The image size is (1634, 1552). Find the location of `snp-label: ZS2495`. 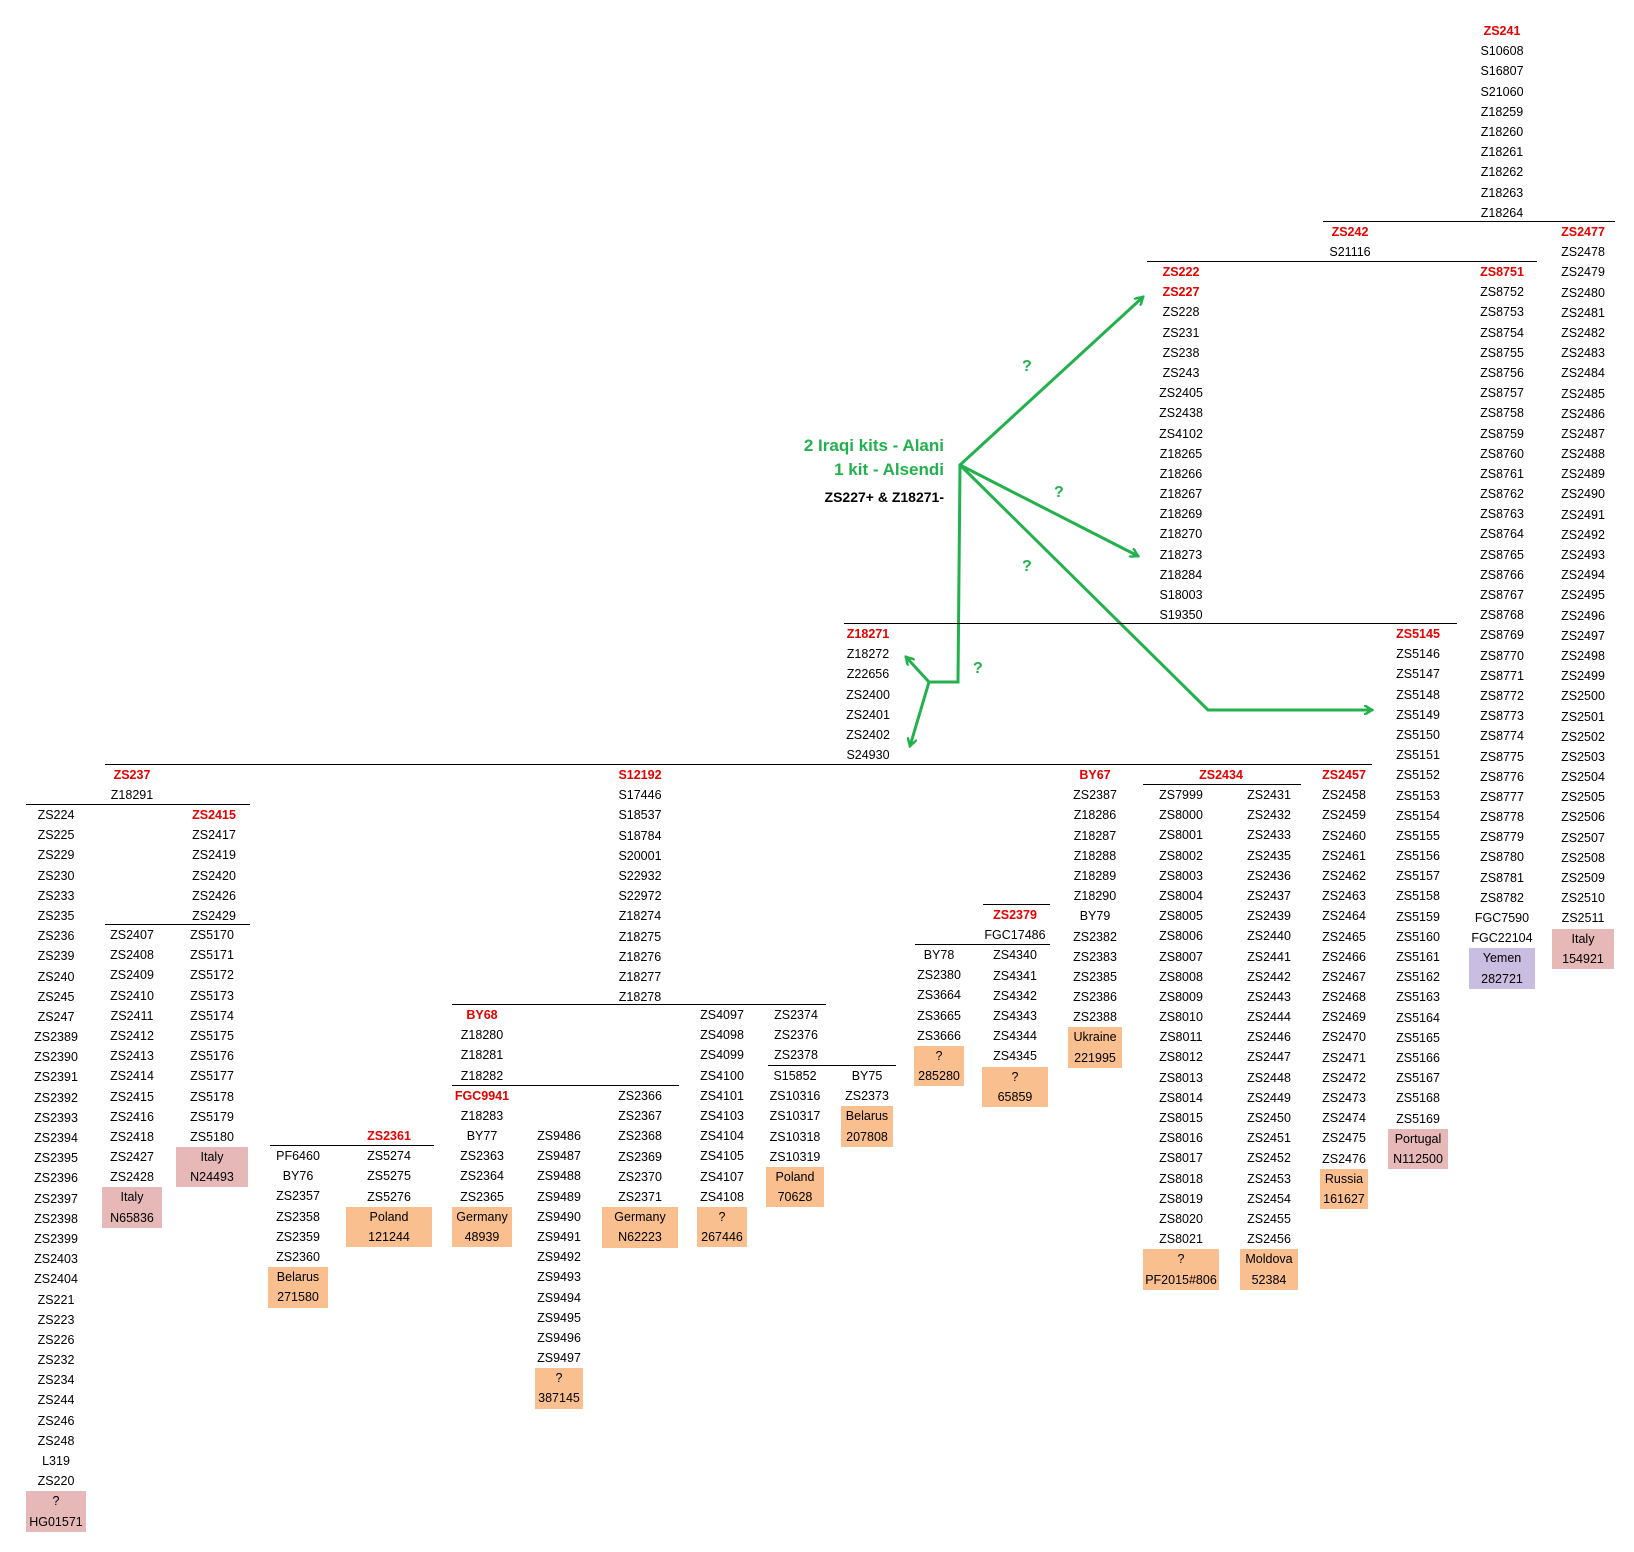

snp-label: ZS2495 is located at coordinates (1583, 595).